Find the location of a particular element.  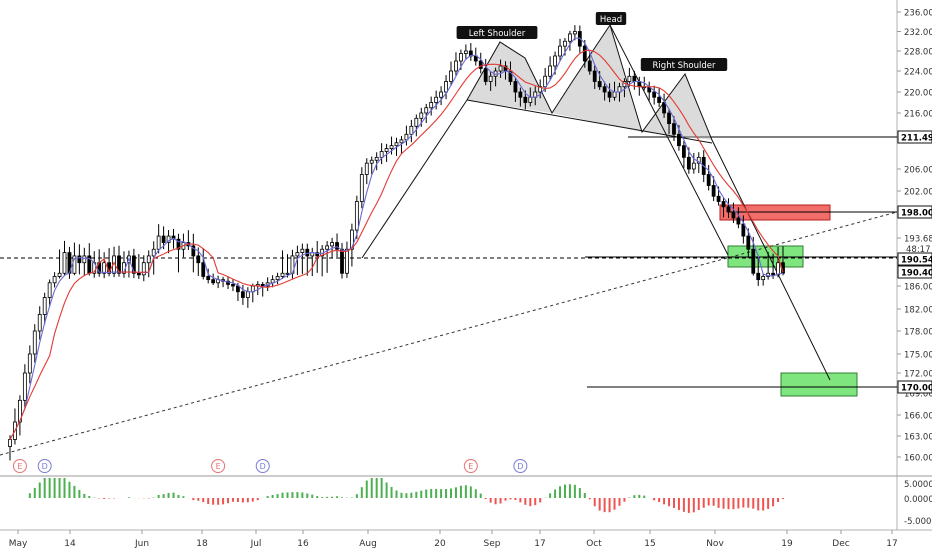

label-right-shoulder-bg is located at coordinates (684, 64).